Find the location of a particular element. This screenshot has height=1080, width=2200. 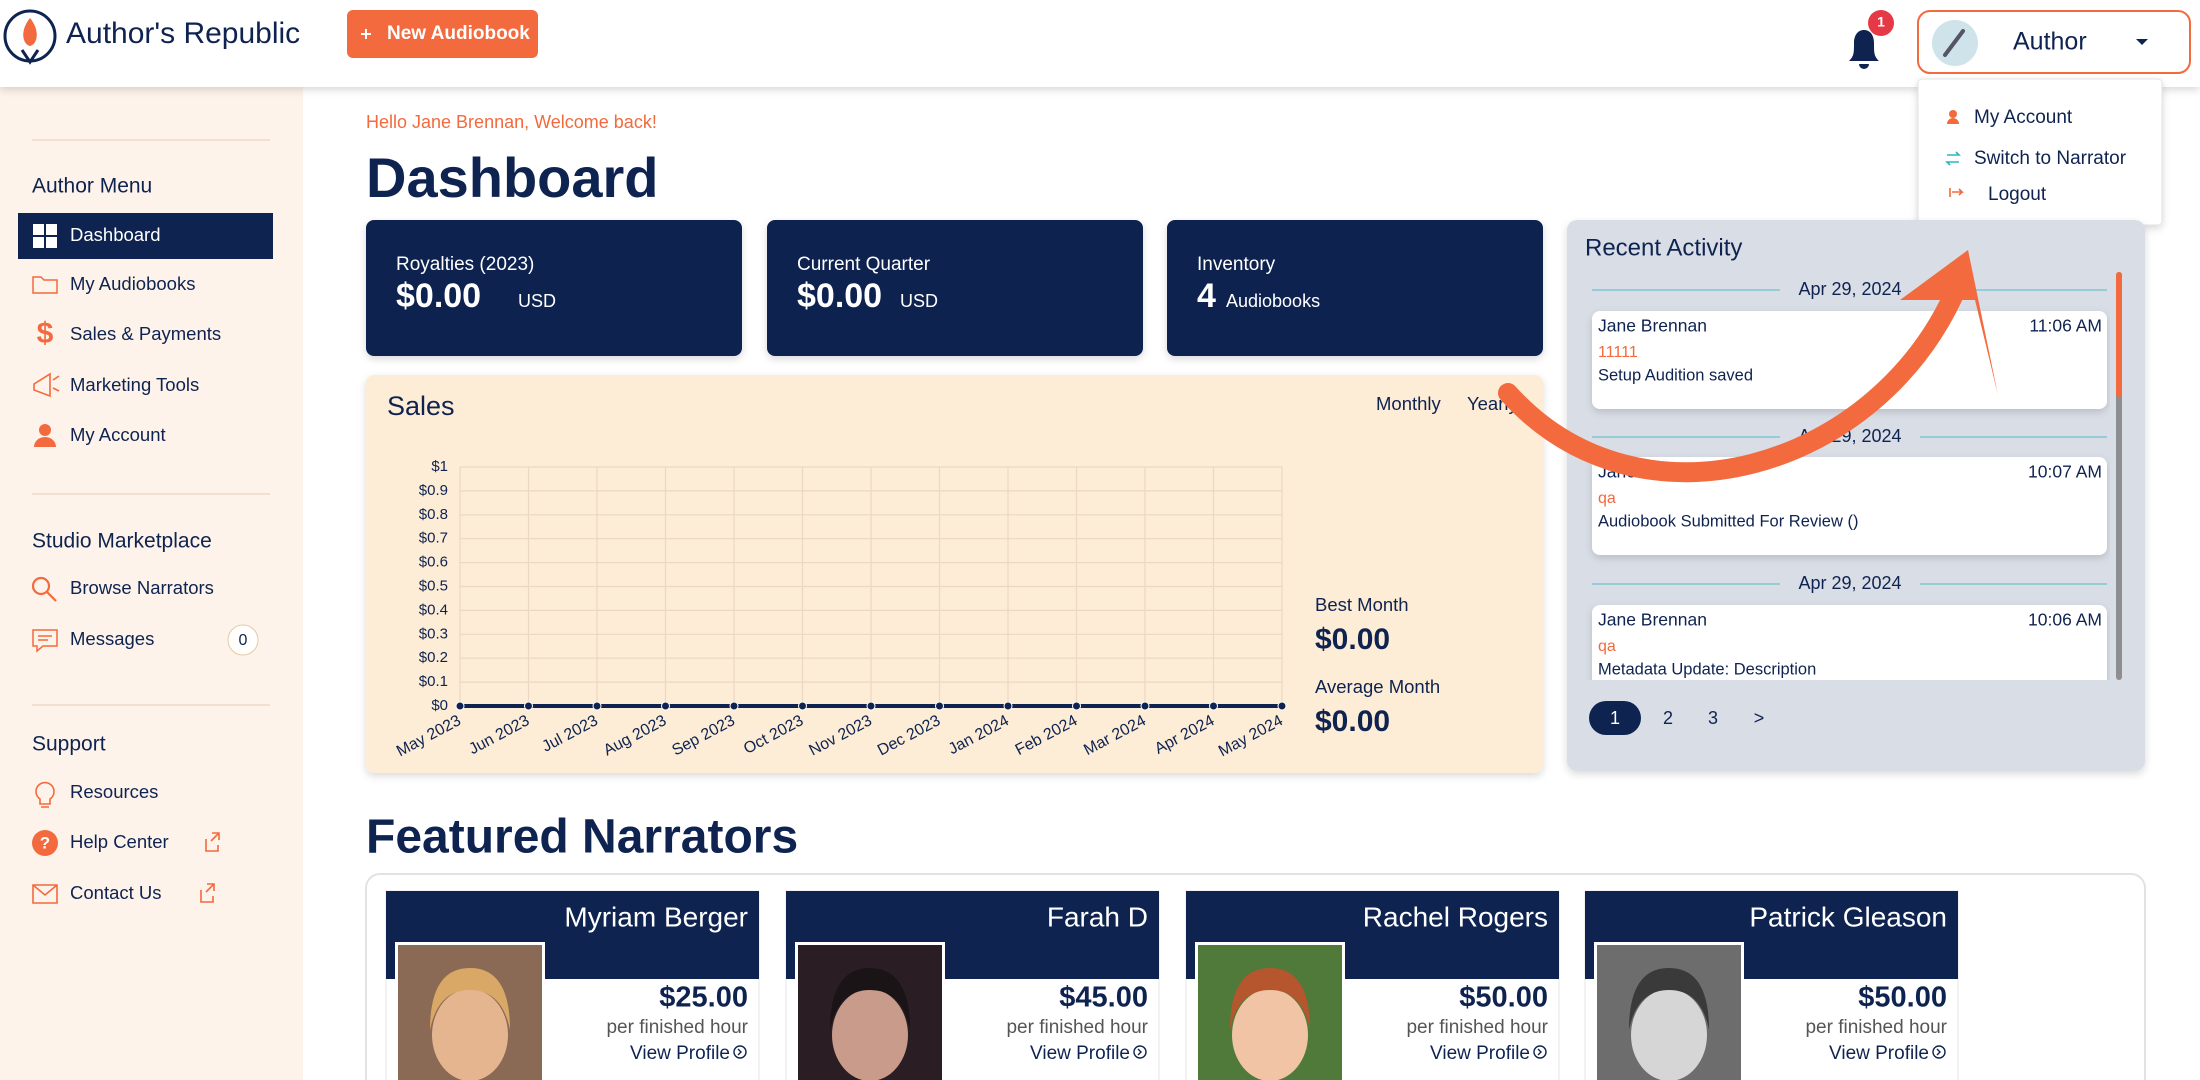

featured-title: Featured Narrators is located at coordinates (582, 837).